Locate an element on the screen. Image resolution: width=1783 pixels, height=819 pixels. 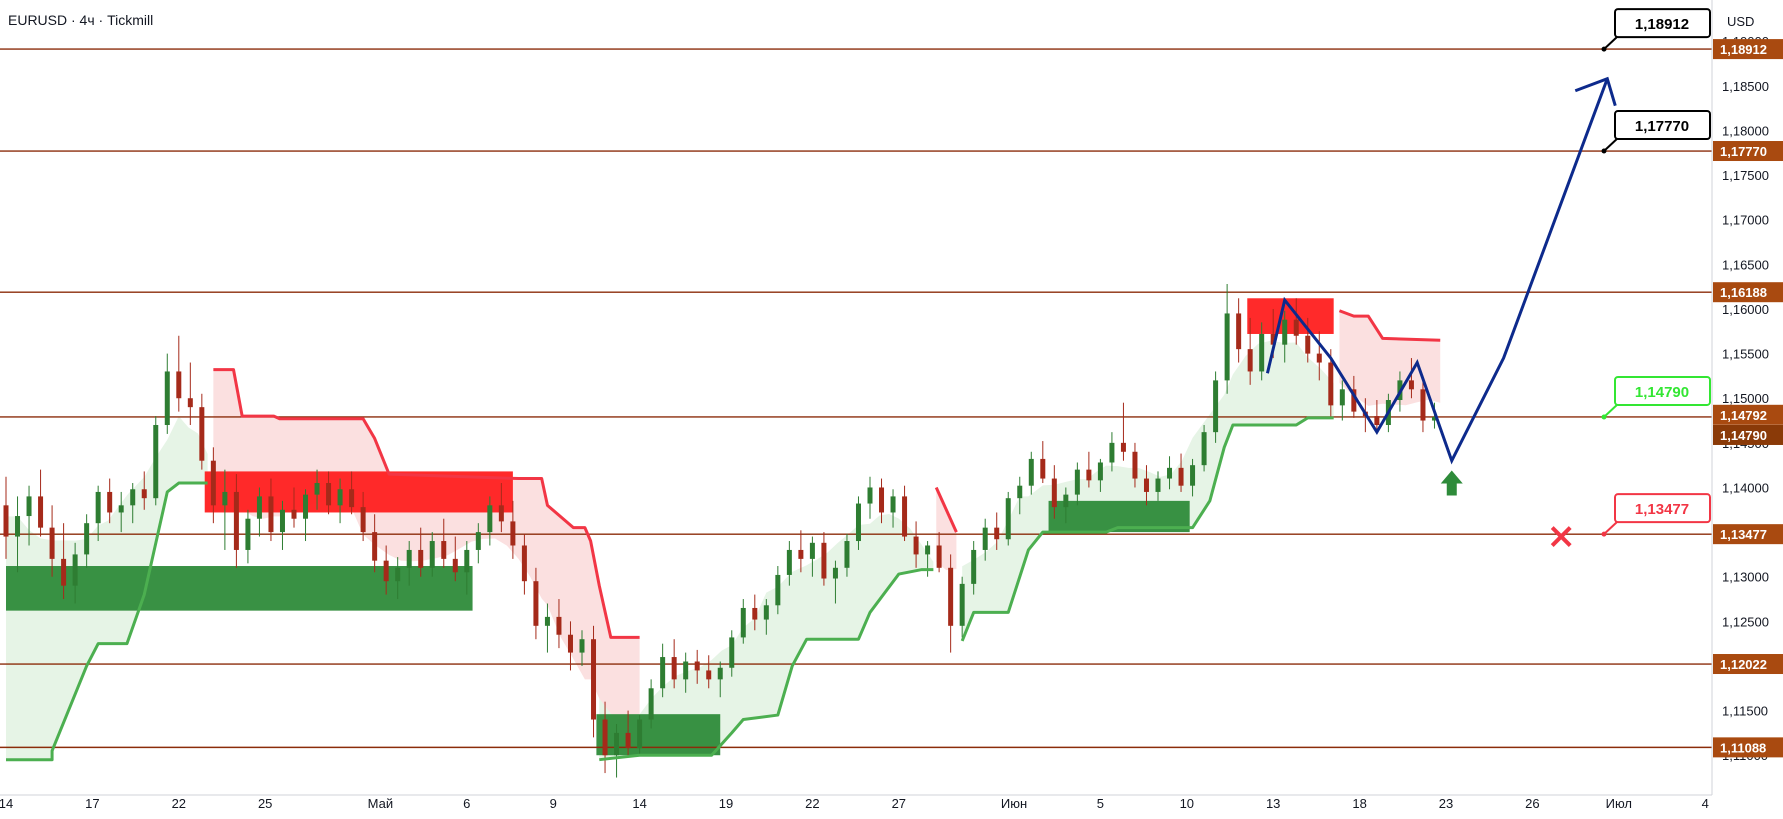
level-badge: 1,12022 is located at coordinates (1748, 664).